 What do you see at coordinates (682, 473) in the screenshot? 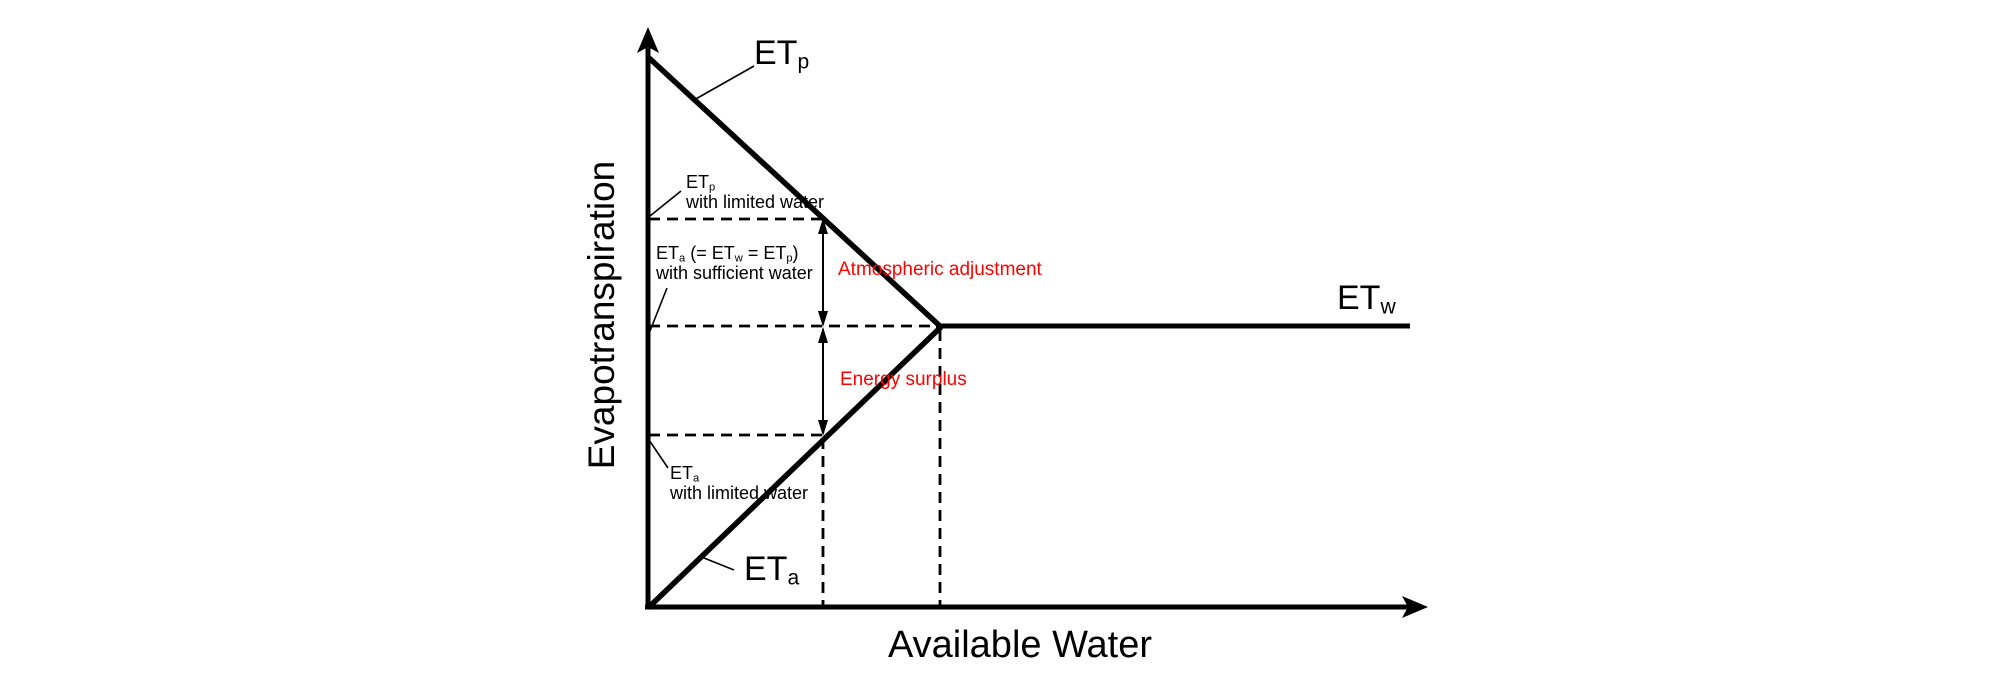
I see `annotation-eta-limited-base: ET` at bounding box center [682, 473].